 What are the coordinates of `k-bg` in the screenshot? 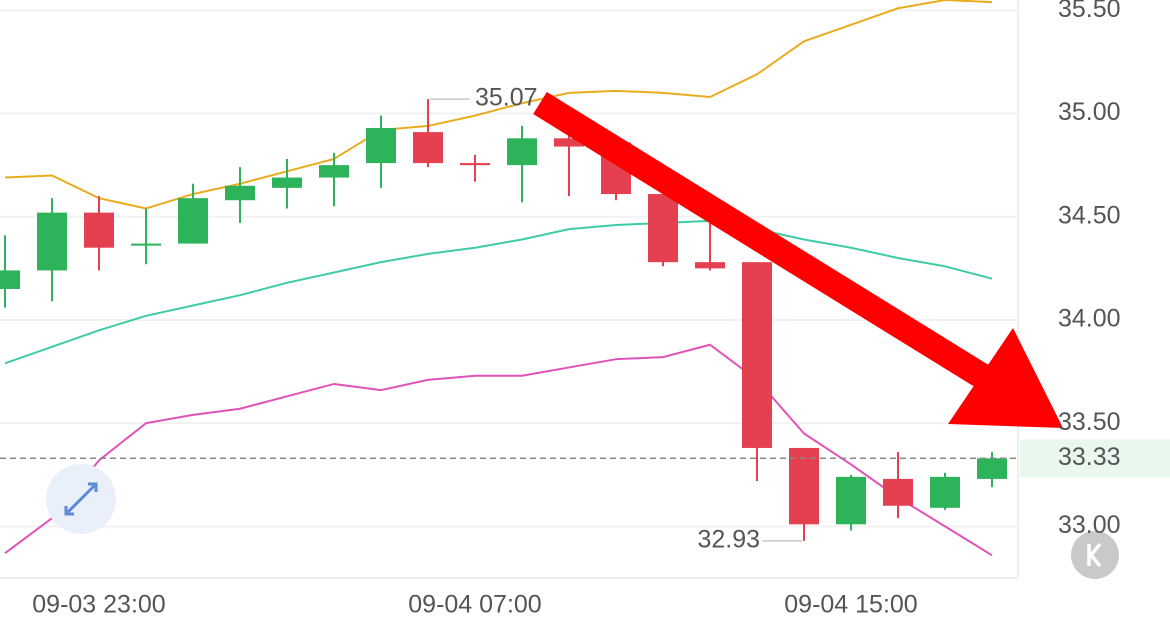 It's located at (1095, 555).